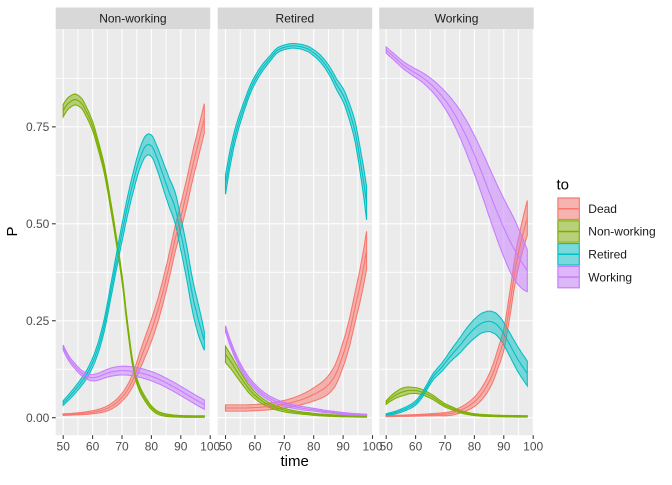 This screenshot has height=485, width=672. I want to click on svg-text: 0.25, so click(38, 321).